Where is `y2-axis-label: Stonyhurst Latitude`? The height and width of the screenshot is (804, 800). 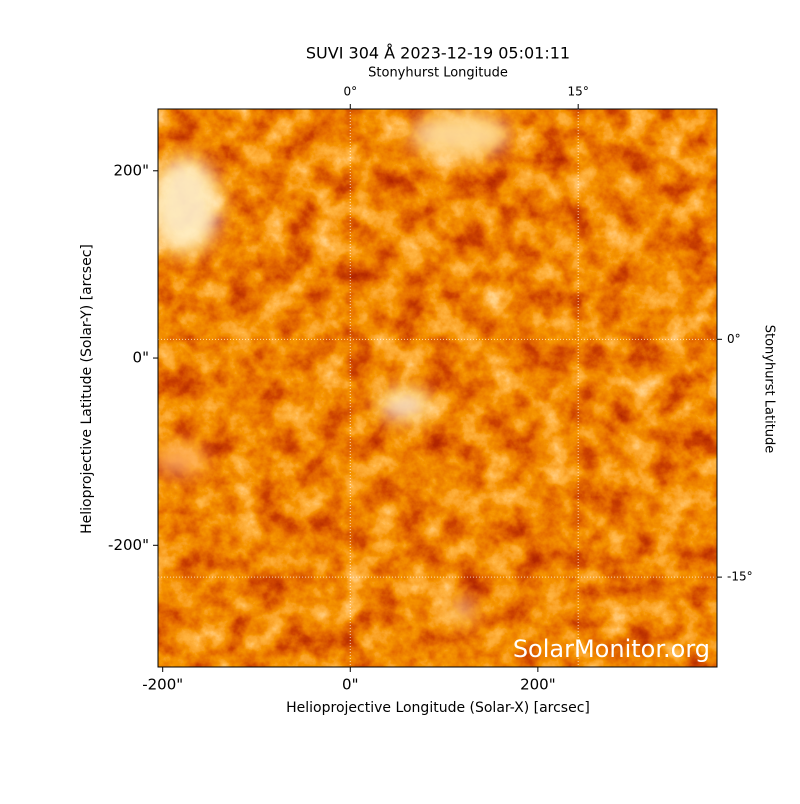
y2-axis-label: Stonyhurst Latitude is located at coordinates (769, 389).